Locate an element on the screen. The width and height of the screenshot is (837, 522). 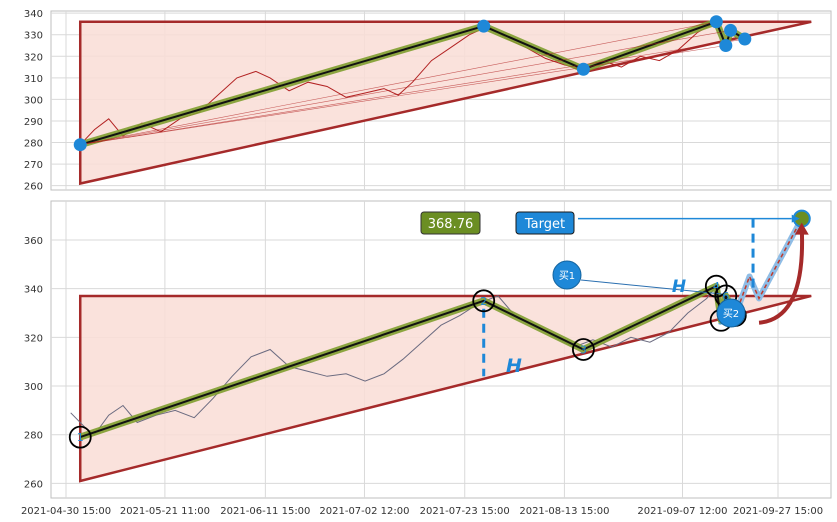
x-tick-label: 2021-07-02 12:00 is located at coordinates (364, 511).